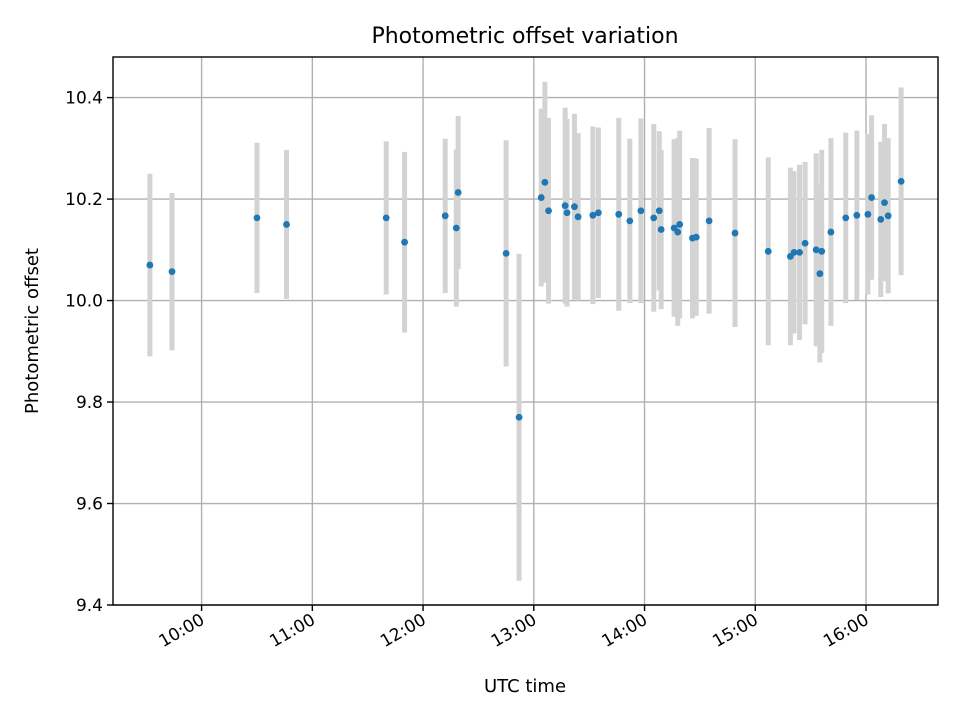 The image size is (960, 720). What do you see at coordinates (403, 631) in the screenshot?
I see `x-tick-label: 12:00` at bounding box center [403, 631].